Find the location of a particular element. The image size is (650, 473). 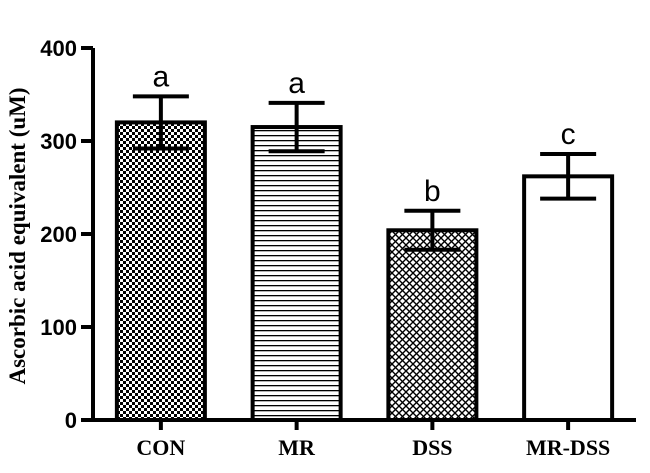

bar-con is located at coordinates (160, 271).